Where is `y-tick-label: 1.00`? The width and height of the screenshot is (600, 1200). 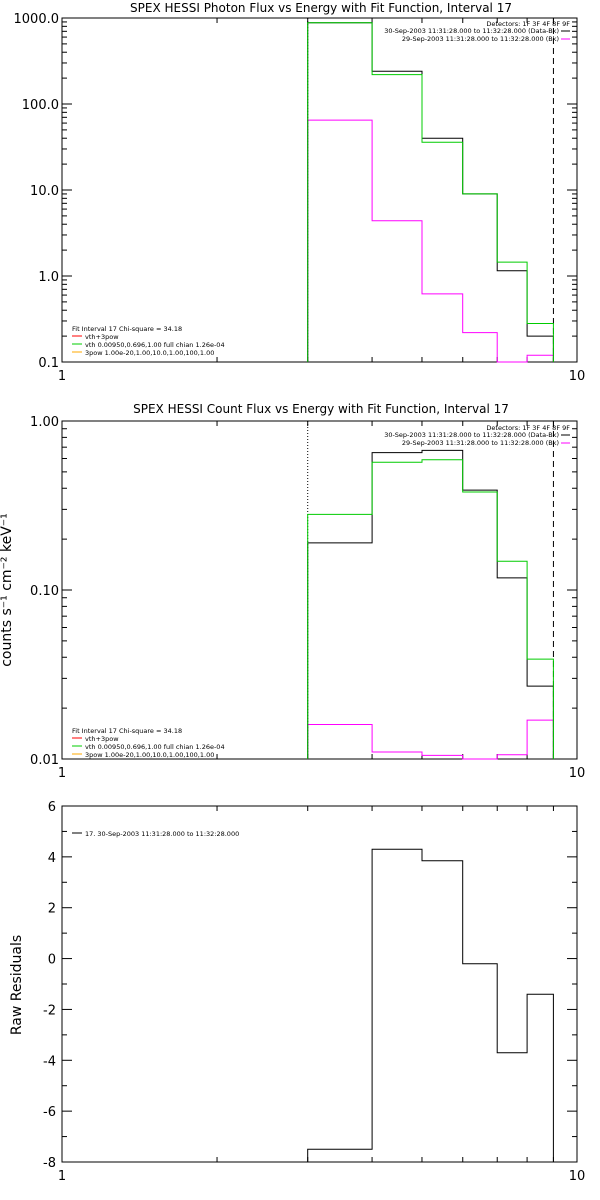
y-tick-label: 1.00 is located at coordinates (44, 422).